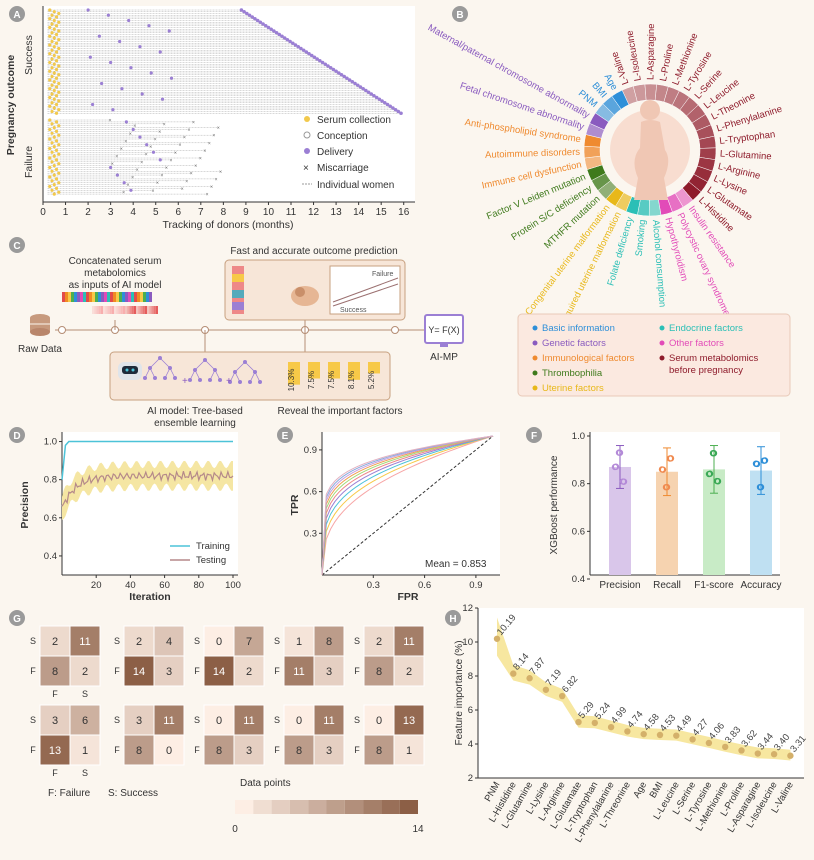 Image resolution: width=814 pixels, height=860 pixels. Describe the element at coordinates (373, 585) in the screenshot. I see `e-xtick: 0.3` at that location.